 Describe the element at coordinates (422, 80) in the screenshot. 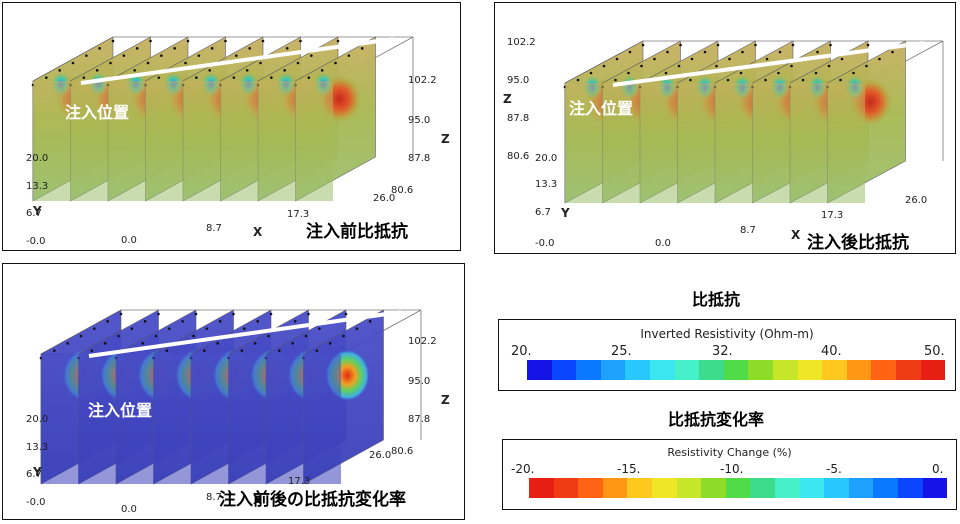

I see `z-tick-label: 102.2` at that location.